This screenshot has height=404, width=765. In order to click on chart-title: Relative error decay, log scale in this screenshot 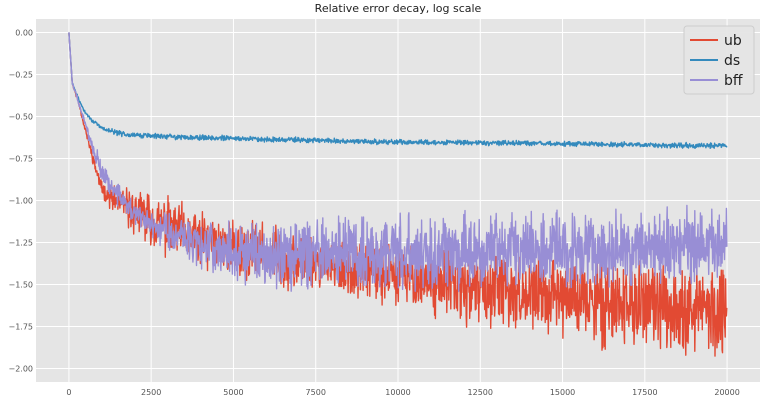, I will do `click(398, 8)`.